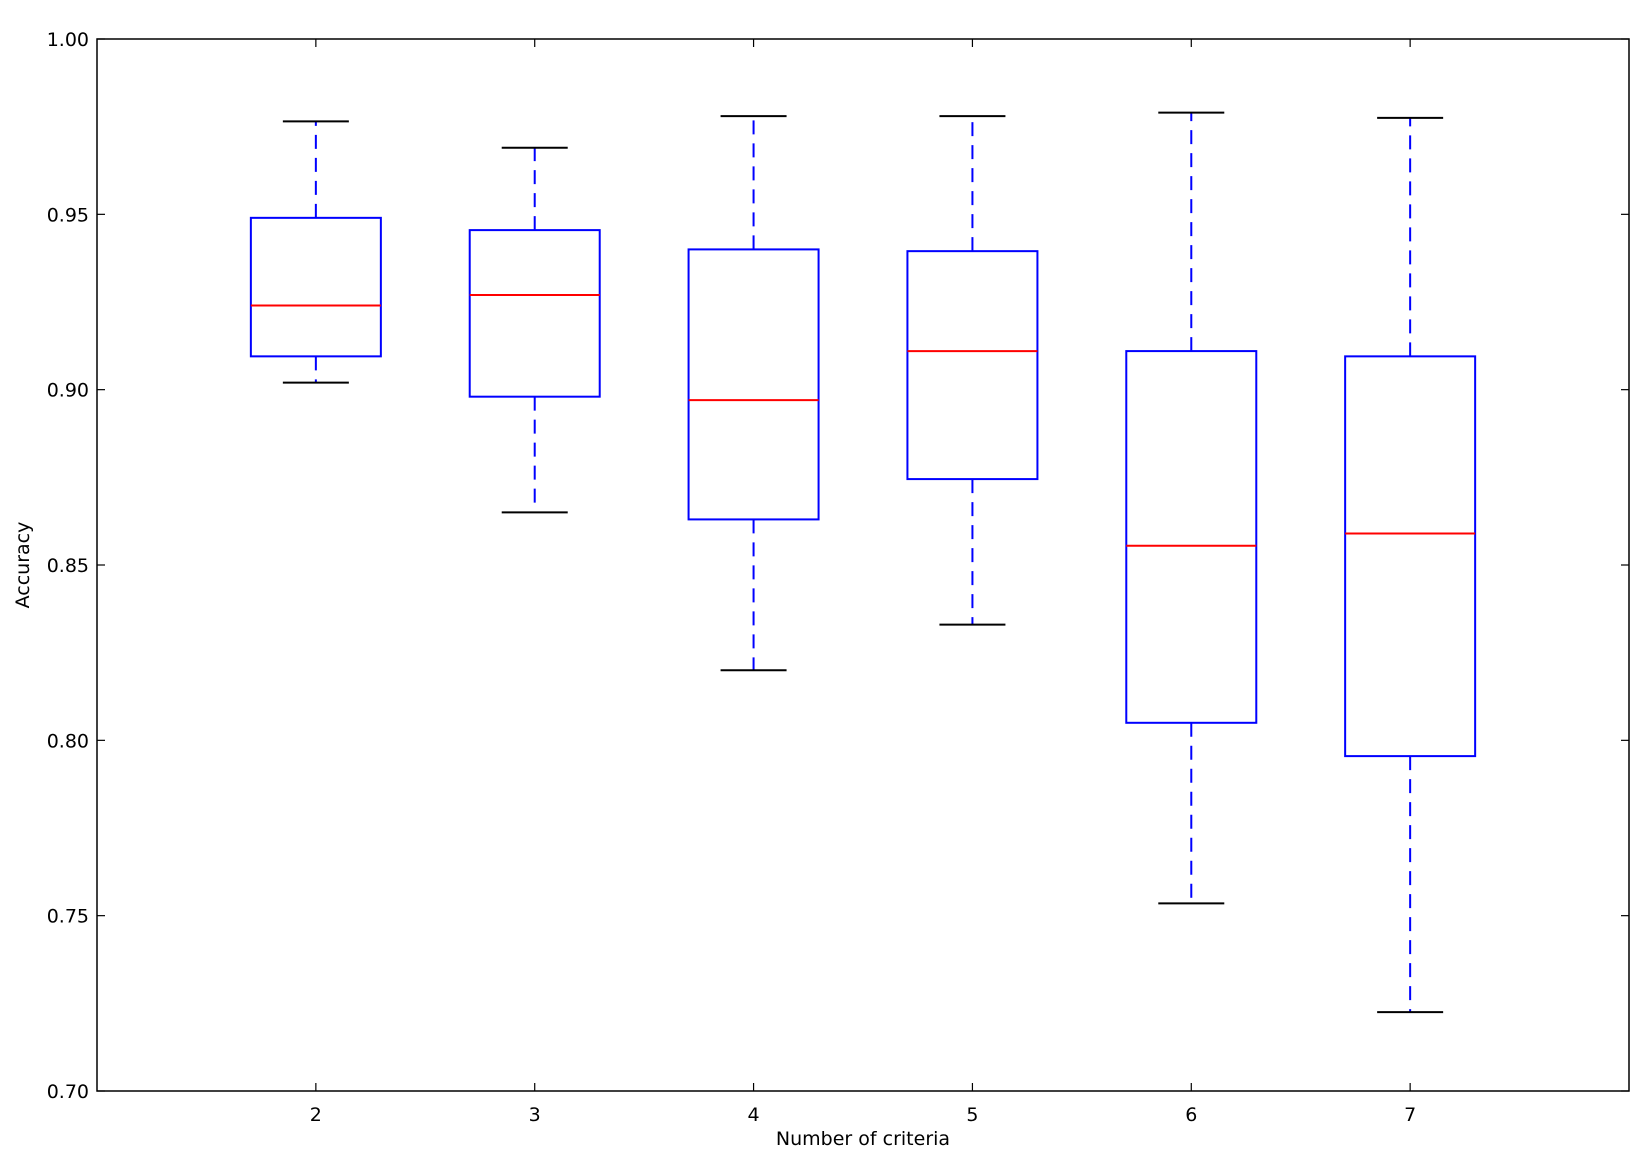 The image size is (1641, 1168). I want to click on y-tick-label: 0.80, so click(68, 741).